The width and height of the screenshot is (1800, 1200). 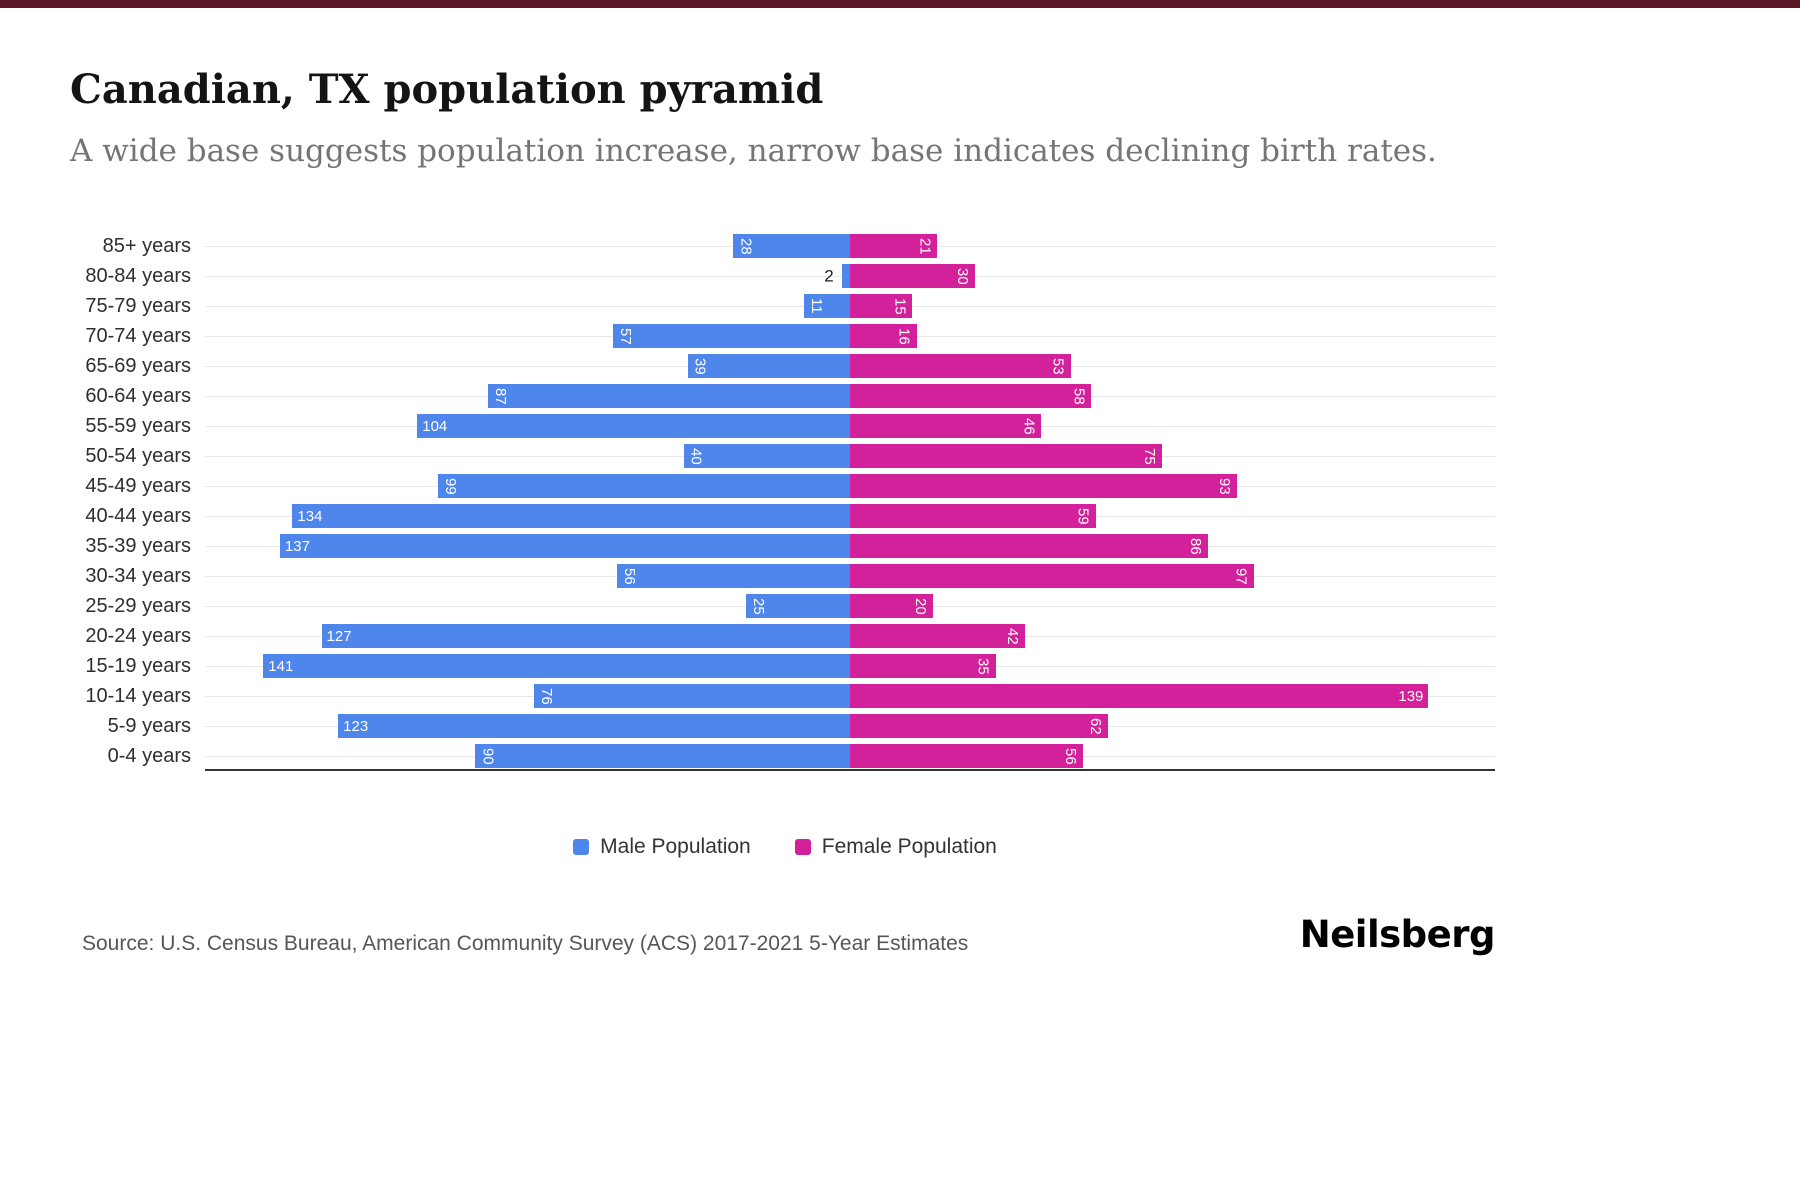 What do you see at coordinates (451, 486) in the screenshot?
I see `bar-value-label: 99` at bounding box center [451, 486].